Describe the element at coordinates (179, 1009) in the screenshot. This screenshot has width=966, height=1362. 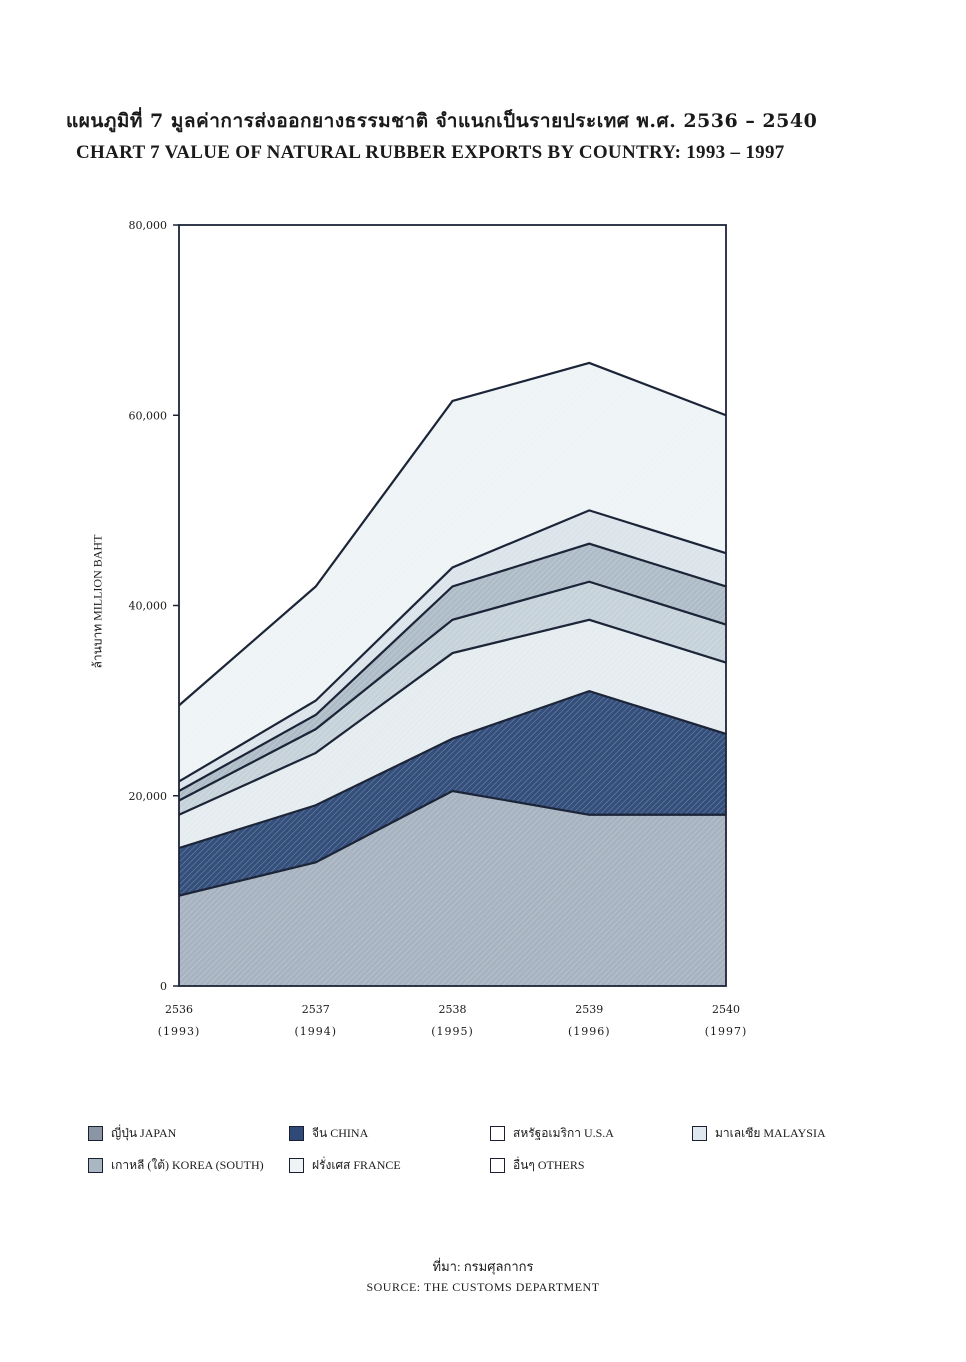
I see `x-tick-label-be: 2536` at that location.